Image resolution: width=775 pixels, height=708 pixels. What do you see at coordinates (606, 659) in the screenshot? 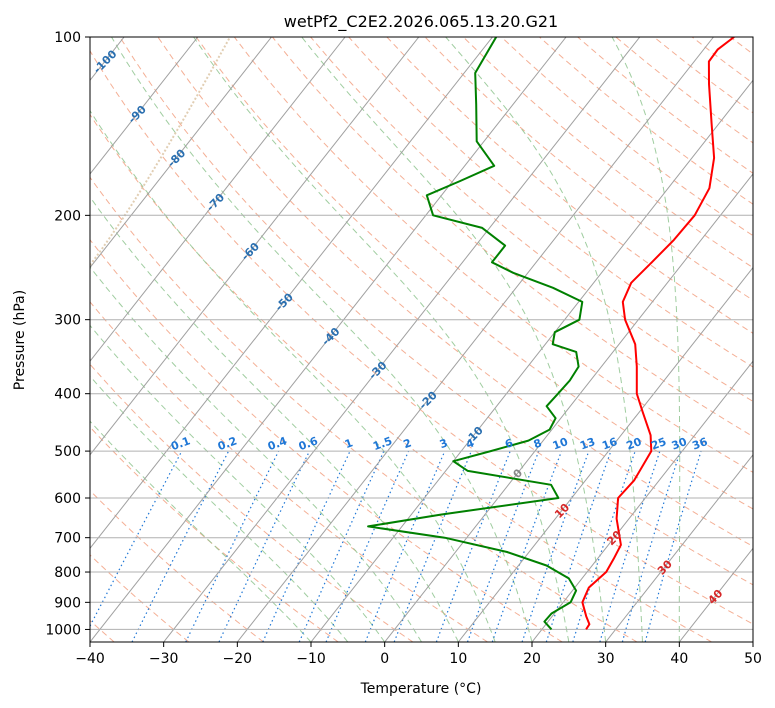
I see `x-tick-label: 30` at bounding box center [606, 659].